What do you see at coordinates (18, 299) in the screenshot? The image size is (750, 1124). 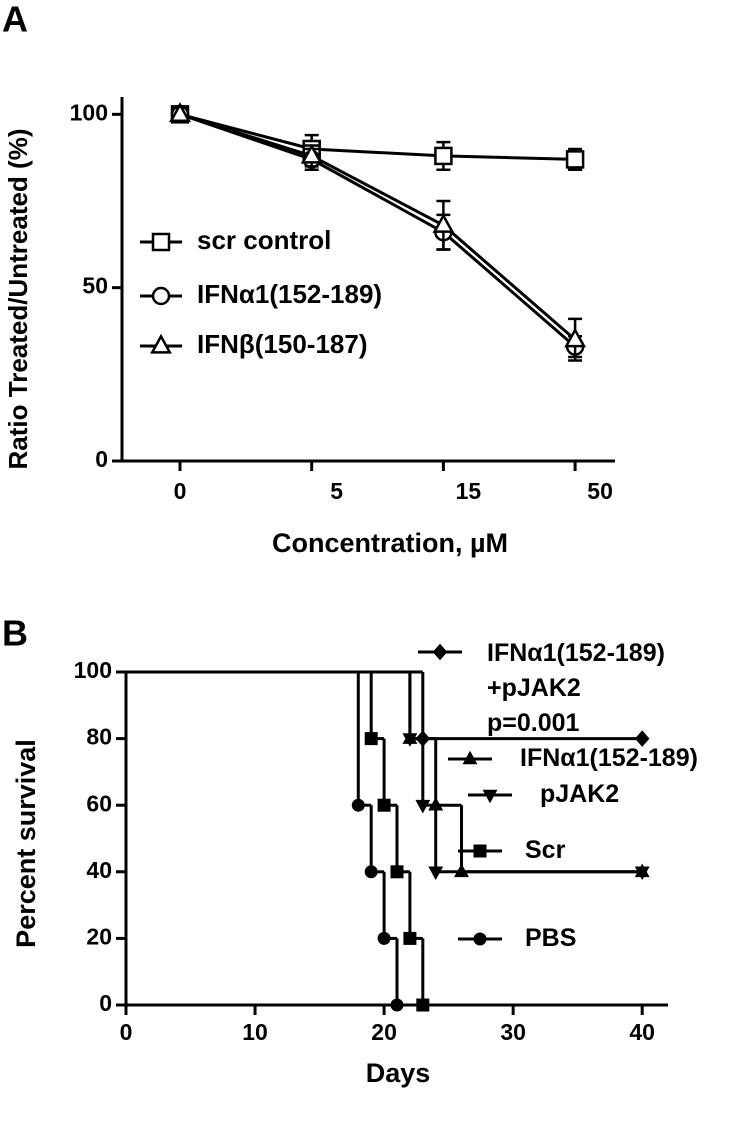 I see `y-axis-title: Ratio Treated/Untreated (%)` at bounding box center [18, 299].